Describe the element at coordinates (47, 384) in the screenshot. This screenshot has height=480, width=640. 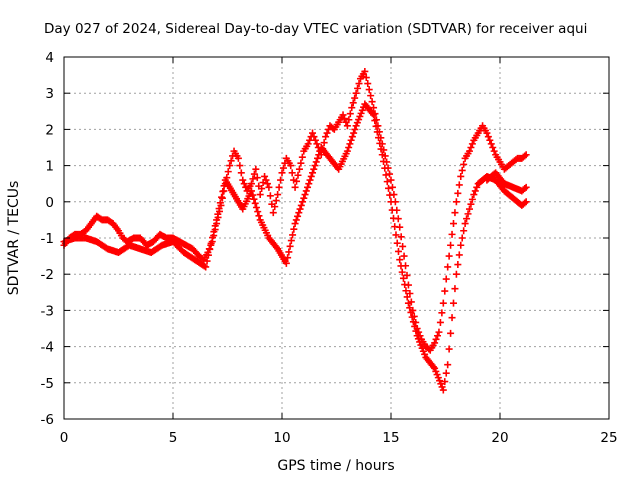
I see `y-tick-label: -5` at that location.